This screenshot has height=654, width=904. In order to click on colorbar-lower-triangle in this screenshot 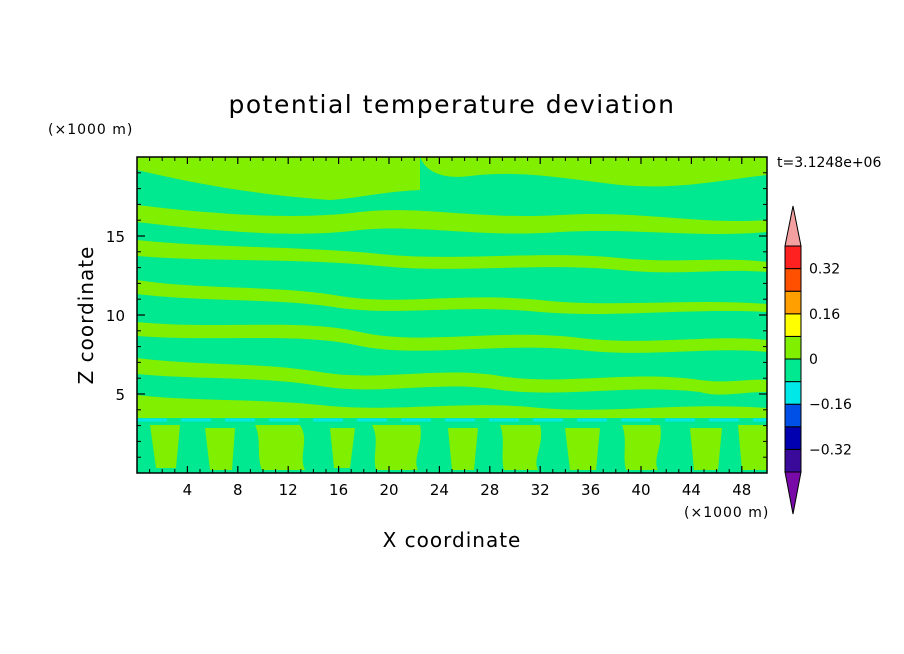, I will do `click(793, 493)`.